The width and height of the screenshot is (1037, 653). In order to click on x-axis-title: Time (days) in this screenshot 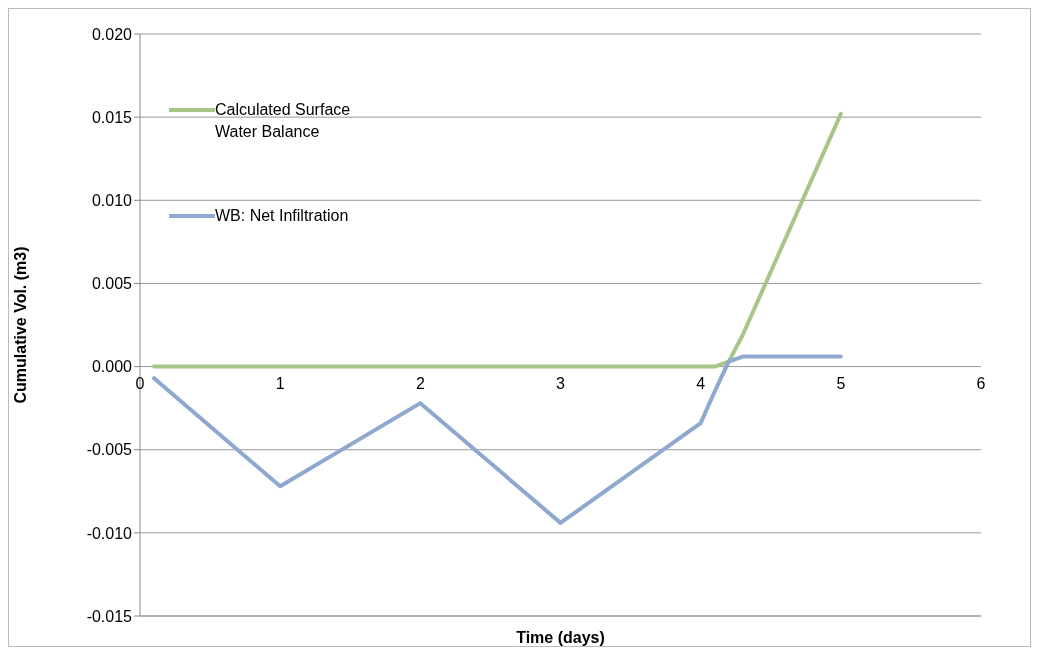, I will do `click(560, 637)`.